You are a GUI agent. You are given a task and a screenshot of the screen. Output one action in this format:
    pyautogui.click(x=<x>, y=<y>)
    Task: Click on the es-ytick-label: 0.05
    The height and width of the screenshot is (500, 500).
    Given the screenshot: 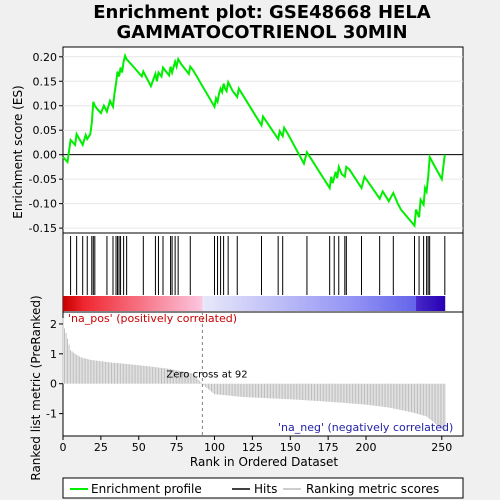 What is the action you would take?
    pyautogui.click(x=45, y=130)
    